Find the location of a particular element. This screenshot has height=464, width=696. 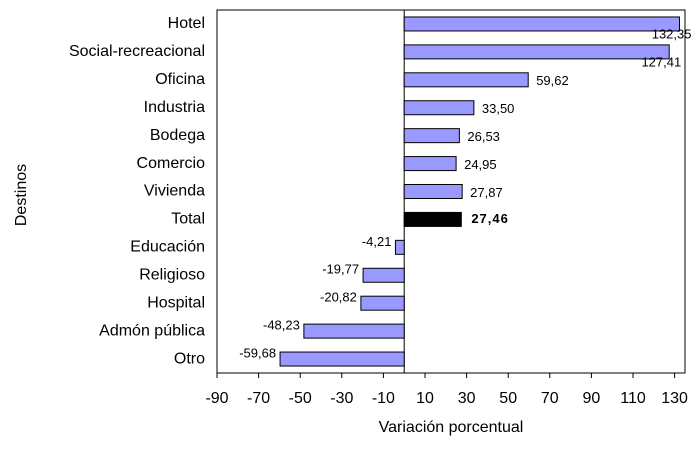

x-tick-label: 10 is located at coordinates (425, 398).